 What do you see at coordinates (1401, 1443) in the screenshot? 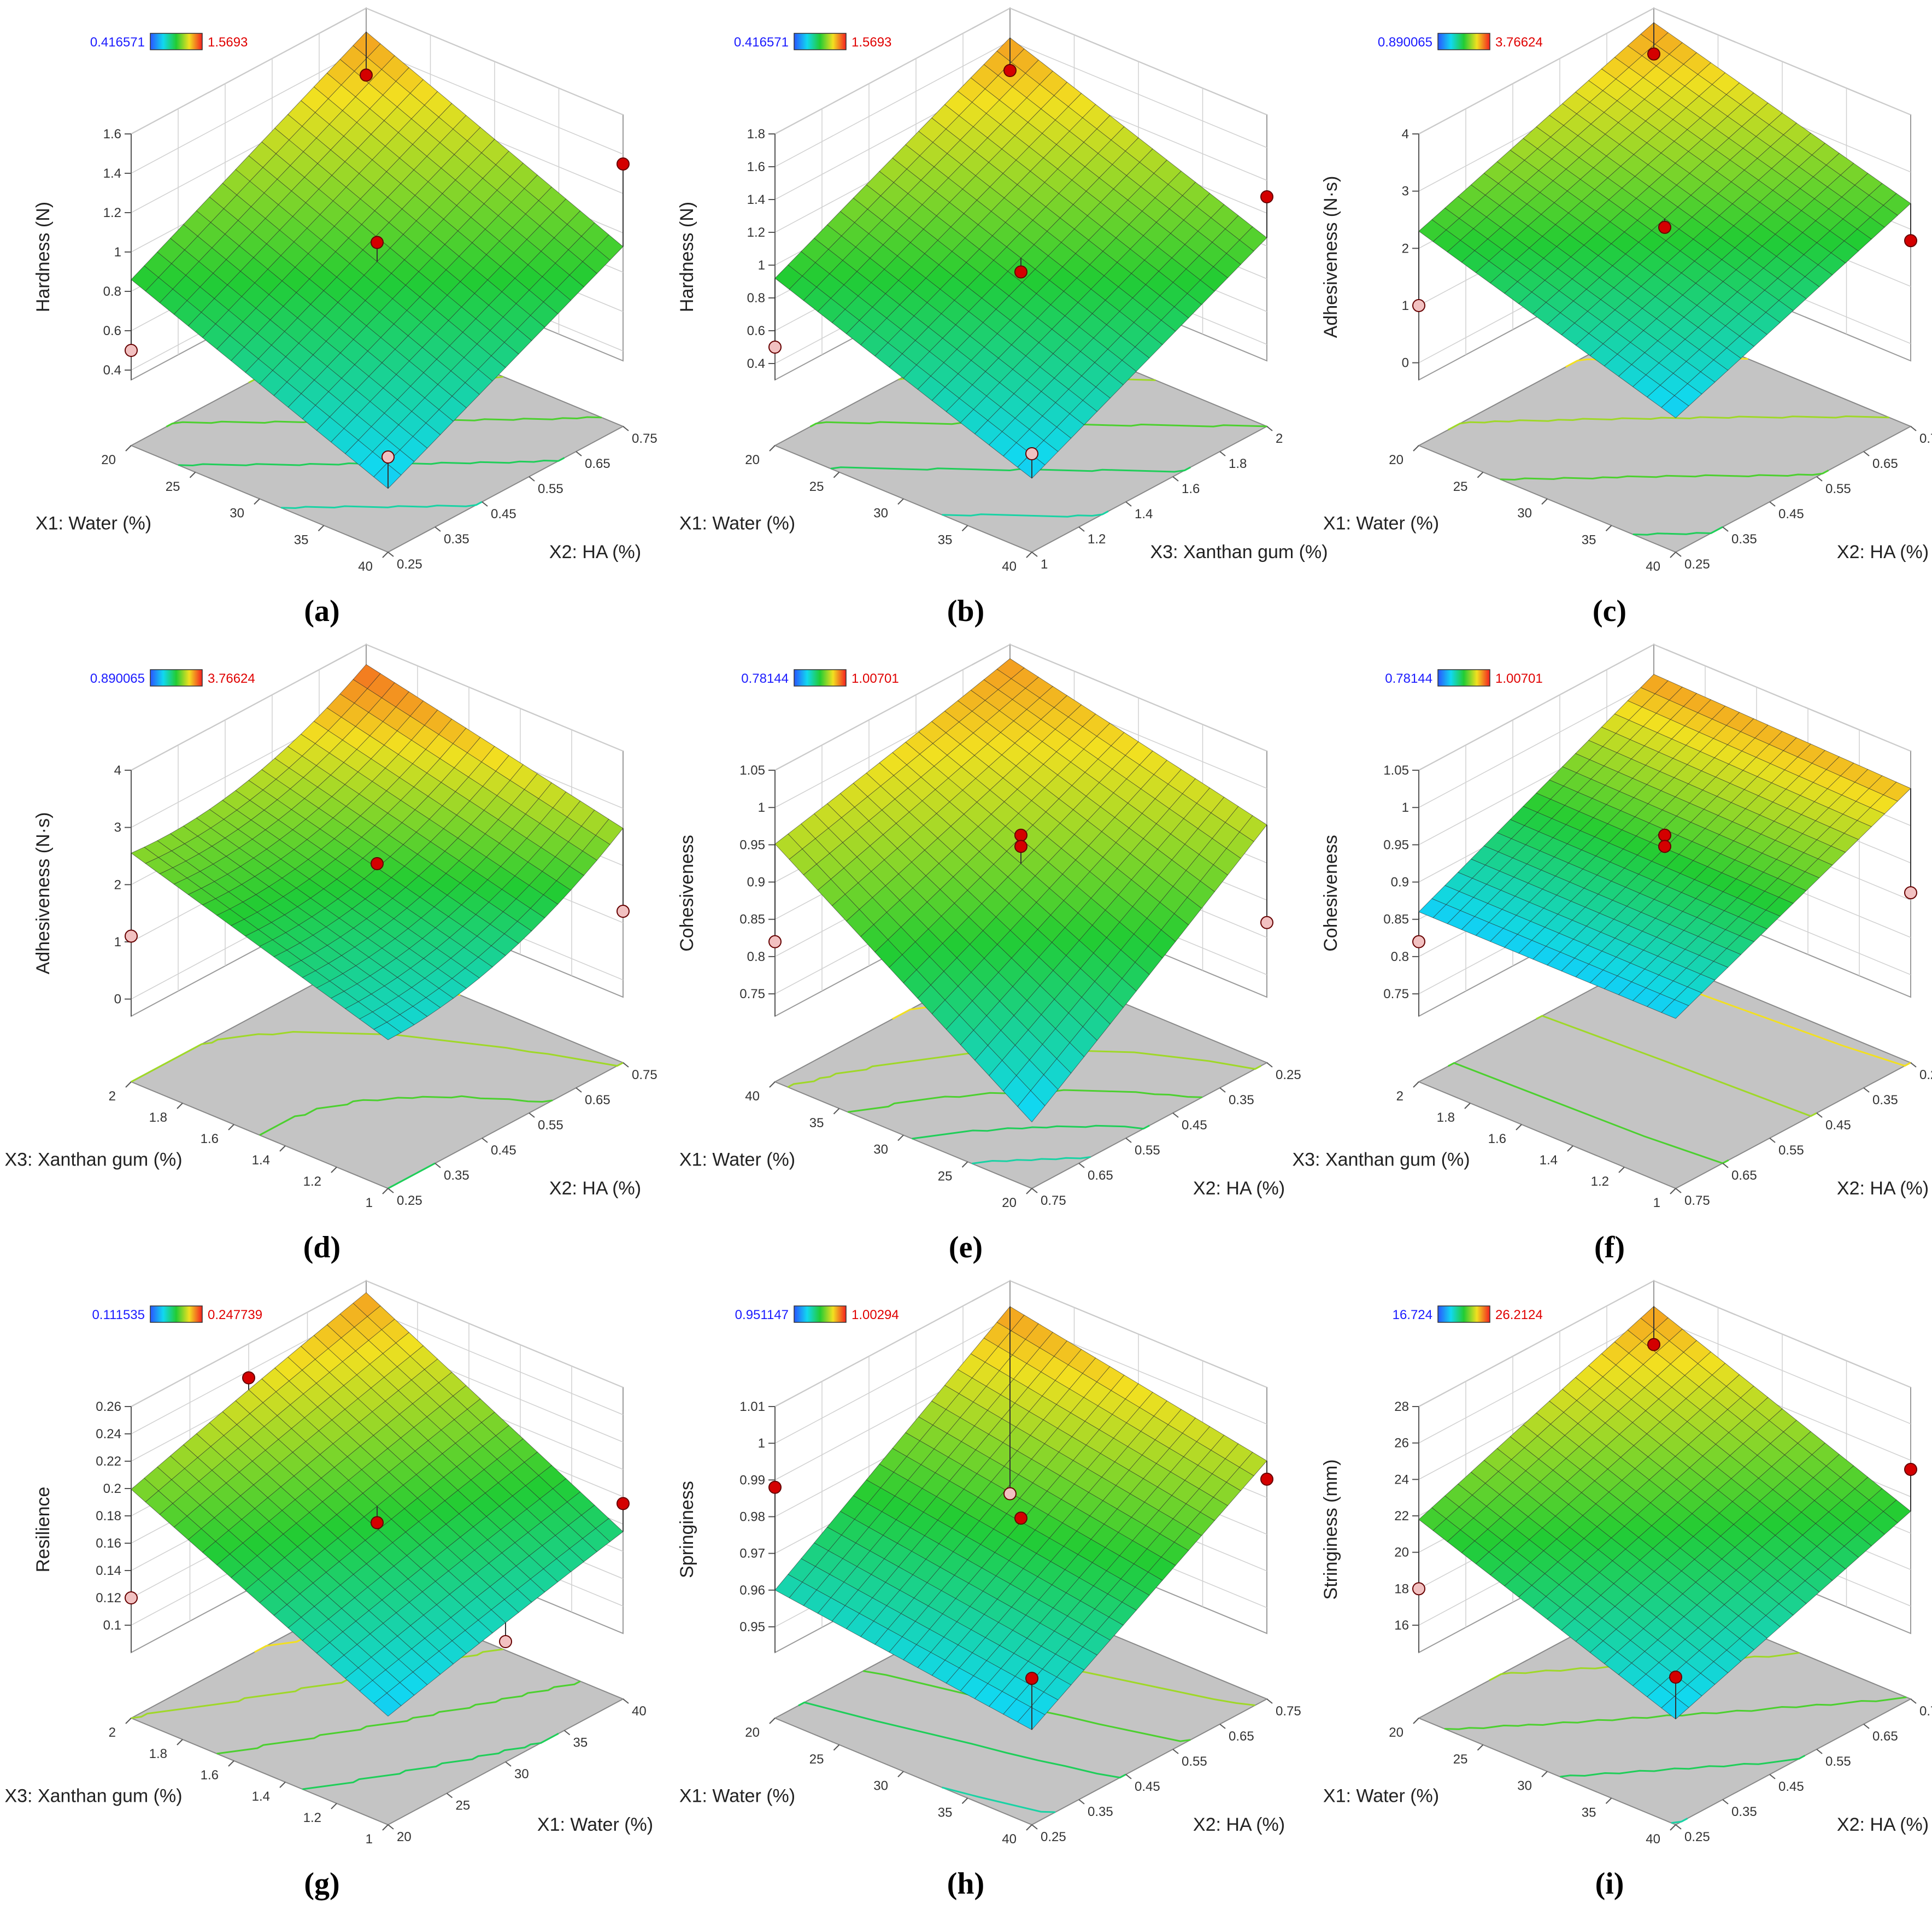
I see `z-tick-label: 26` at bounding box center [1401, 1443].